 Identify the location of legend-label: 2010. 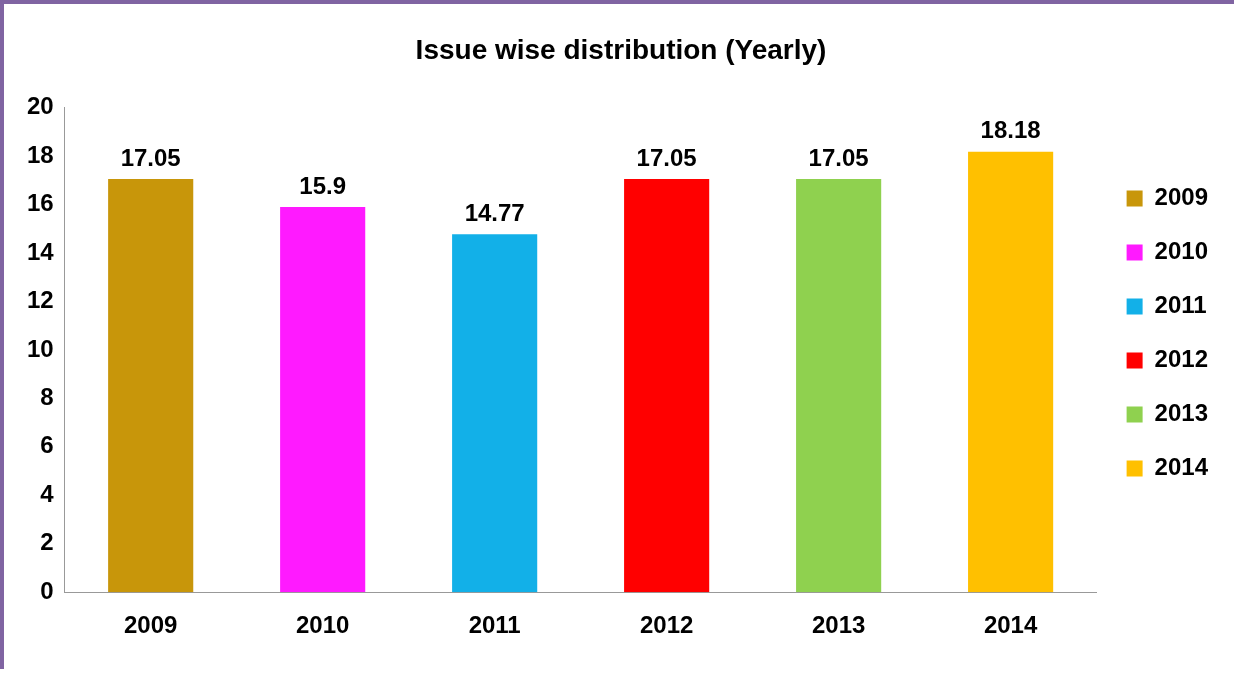
(1181, 251).